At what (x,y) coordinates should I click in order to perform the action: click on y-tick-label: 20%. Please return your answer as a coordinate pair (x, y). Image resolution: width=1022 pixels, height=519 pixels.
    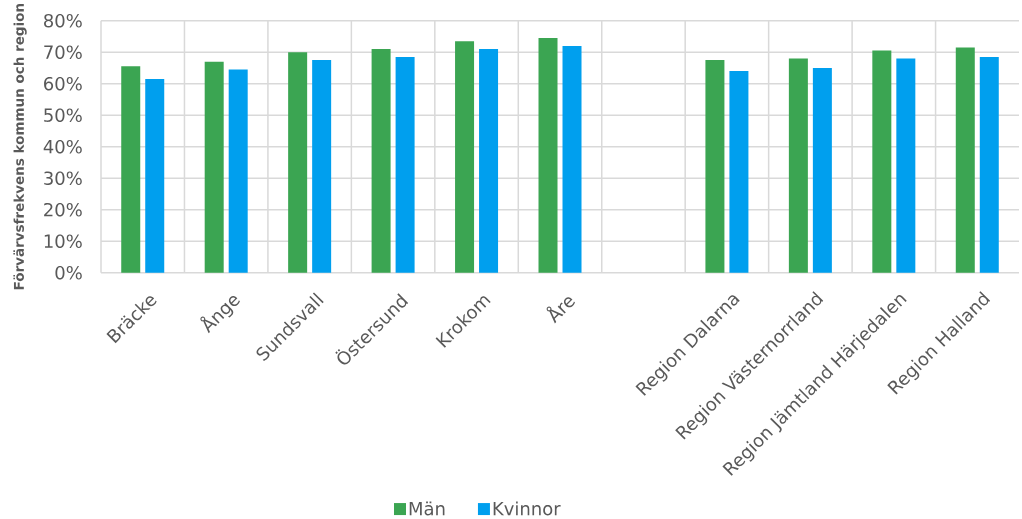
    Looking at the image, I should click on (63, 209).